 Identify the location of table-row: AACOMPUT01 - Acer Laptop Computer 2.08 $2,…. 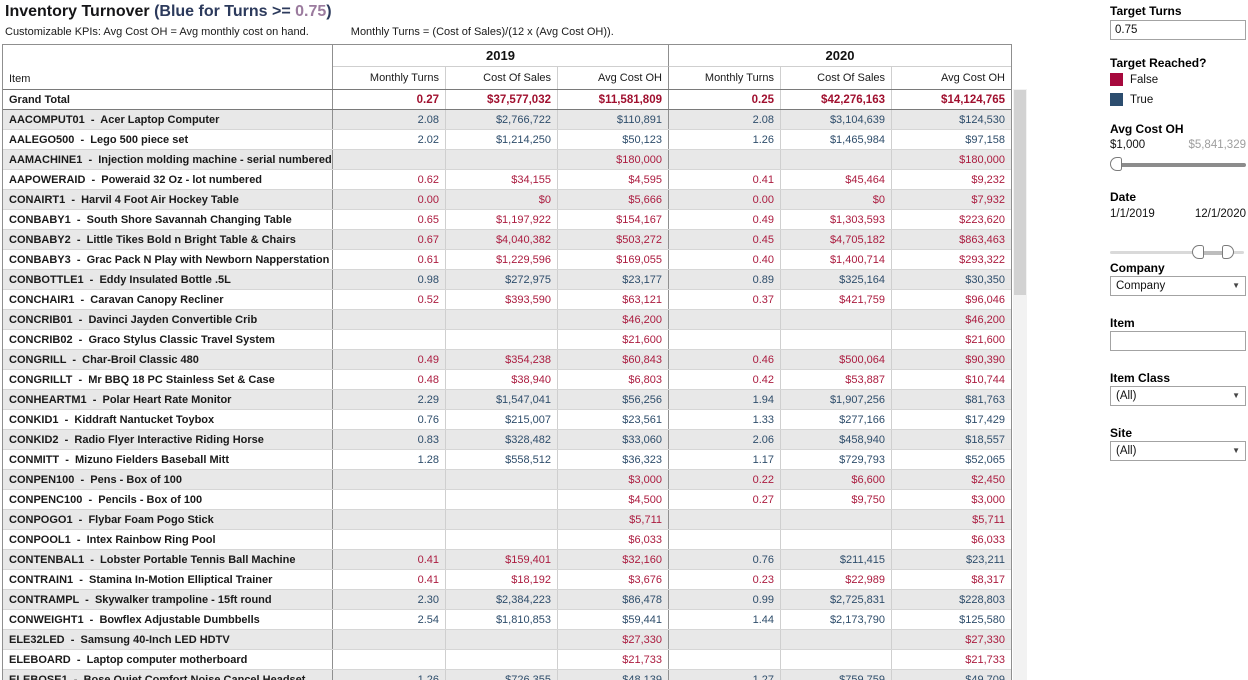
(507, 120).